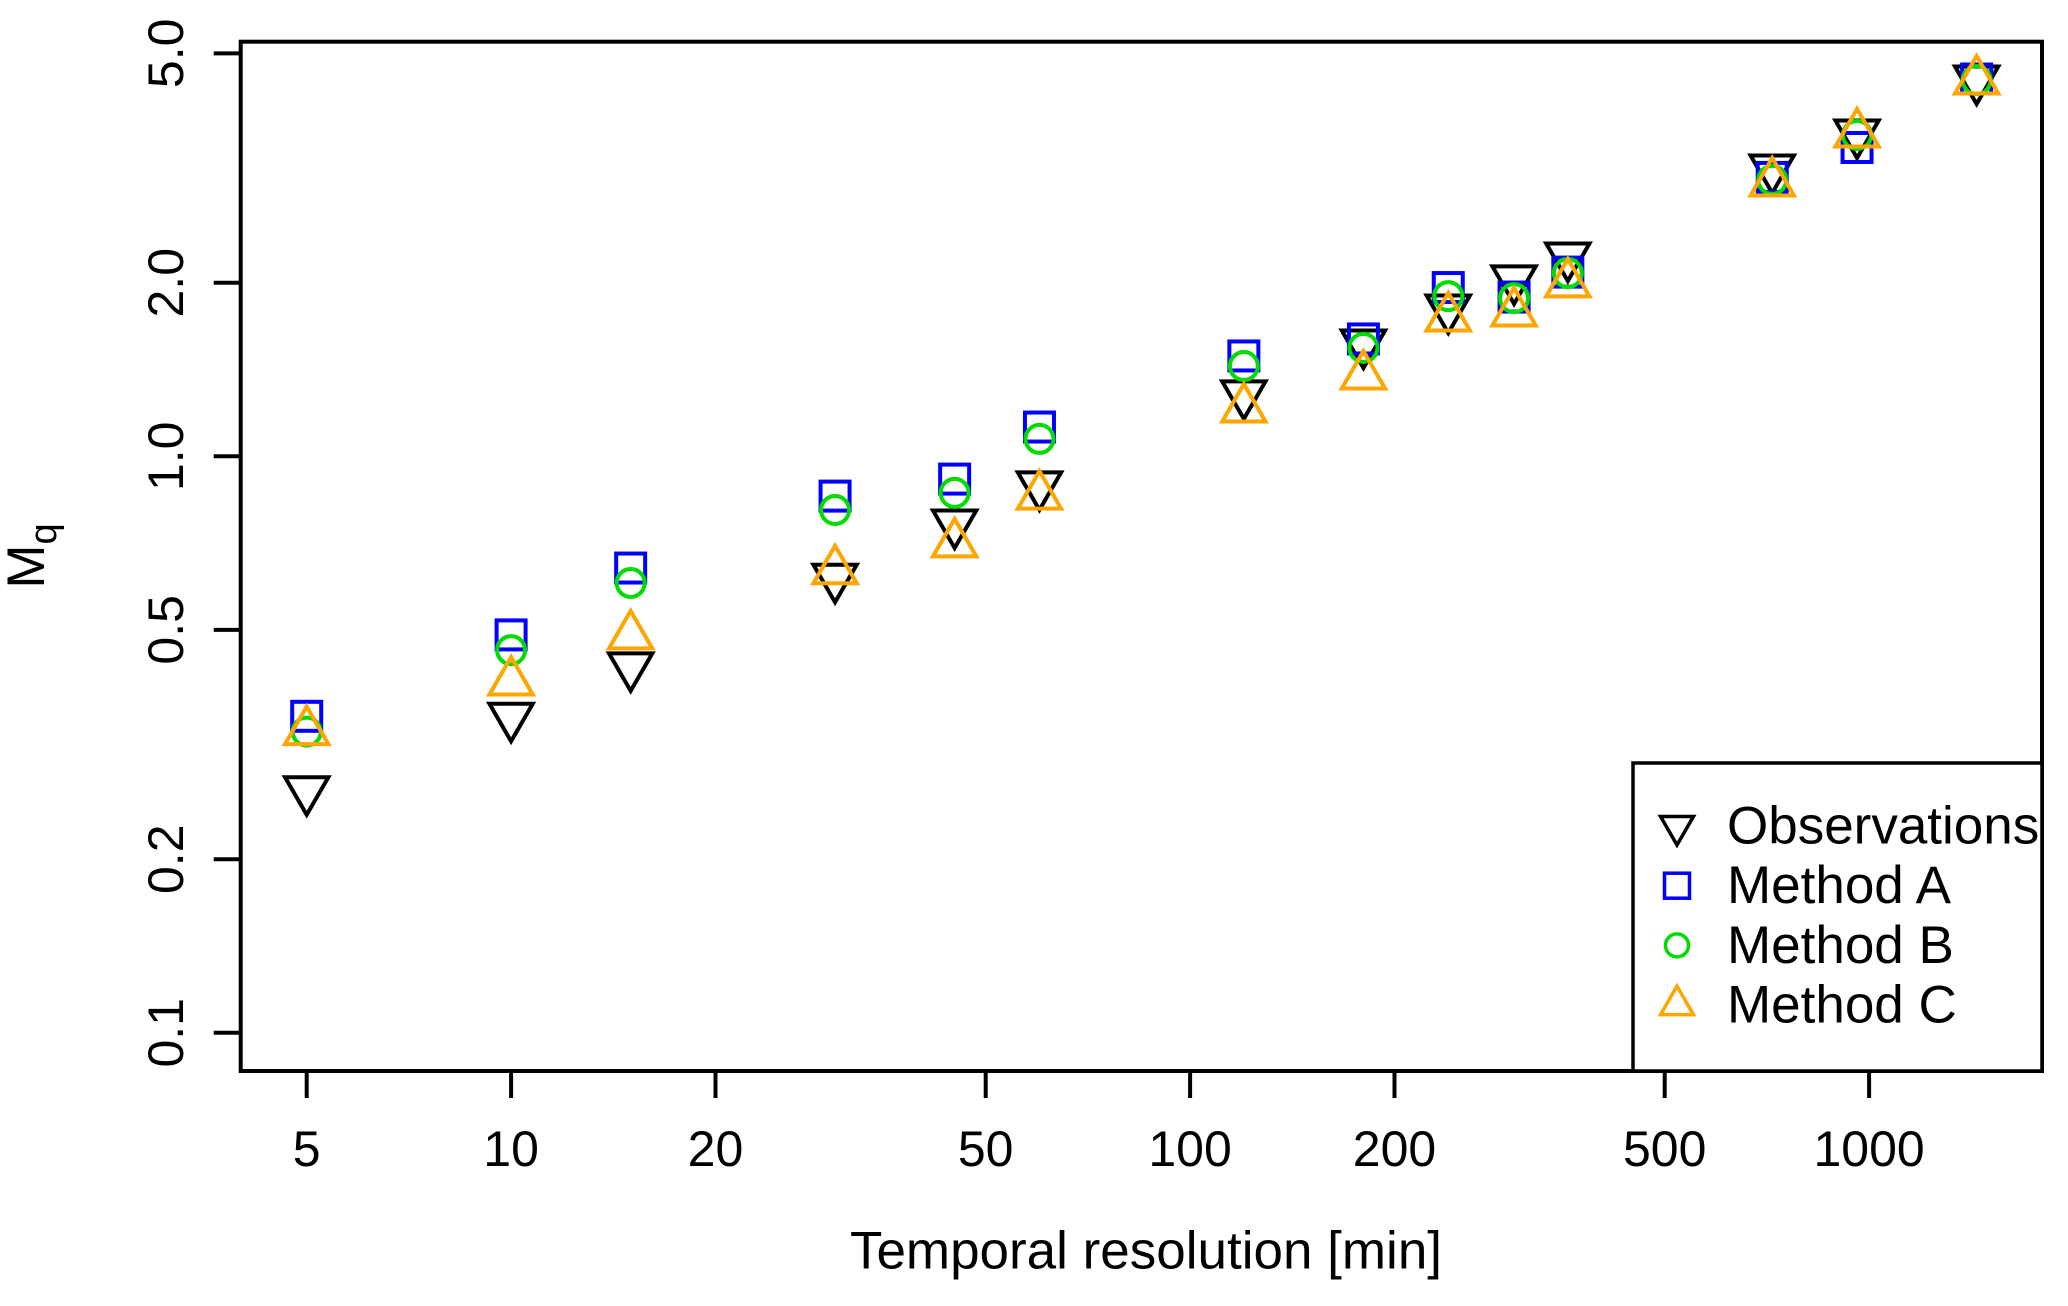  I want to click on legend-symbol-method-a, so click(1677, 885).